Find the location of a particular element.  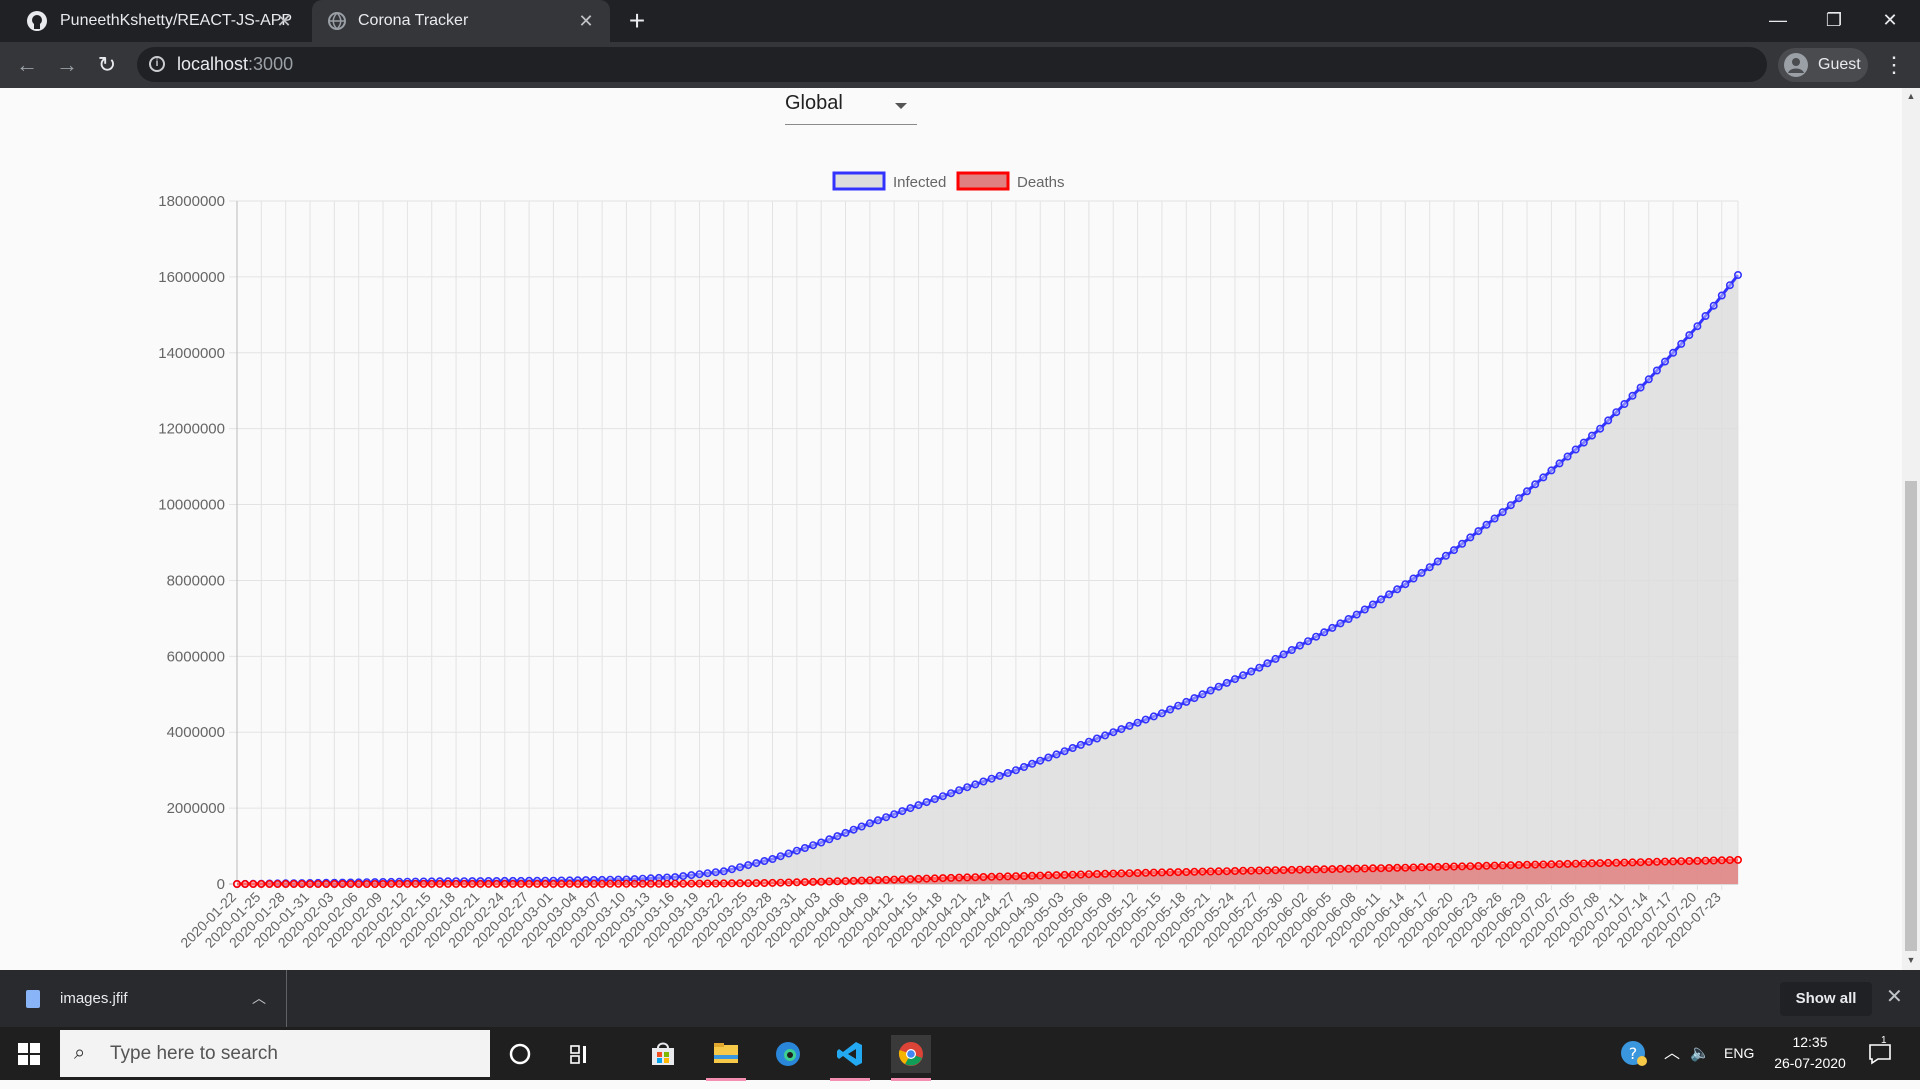

notifications-icon: 1 is located at coordinates (1880, 1053).